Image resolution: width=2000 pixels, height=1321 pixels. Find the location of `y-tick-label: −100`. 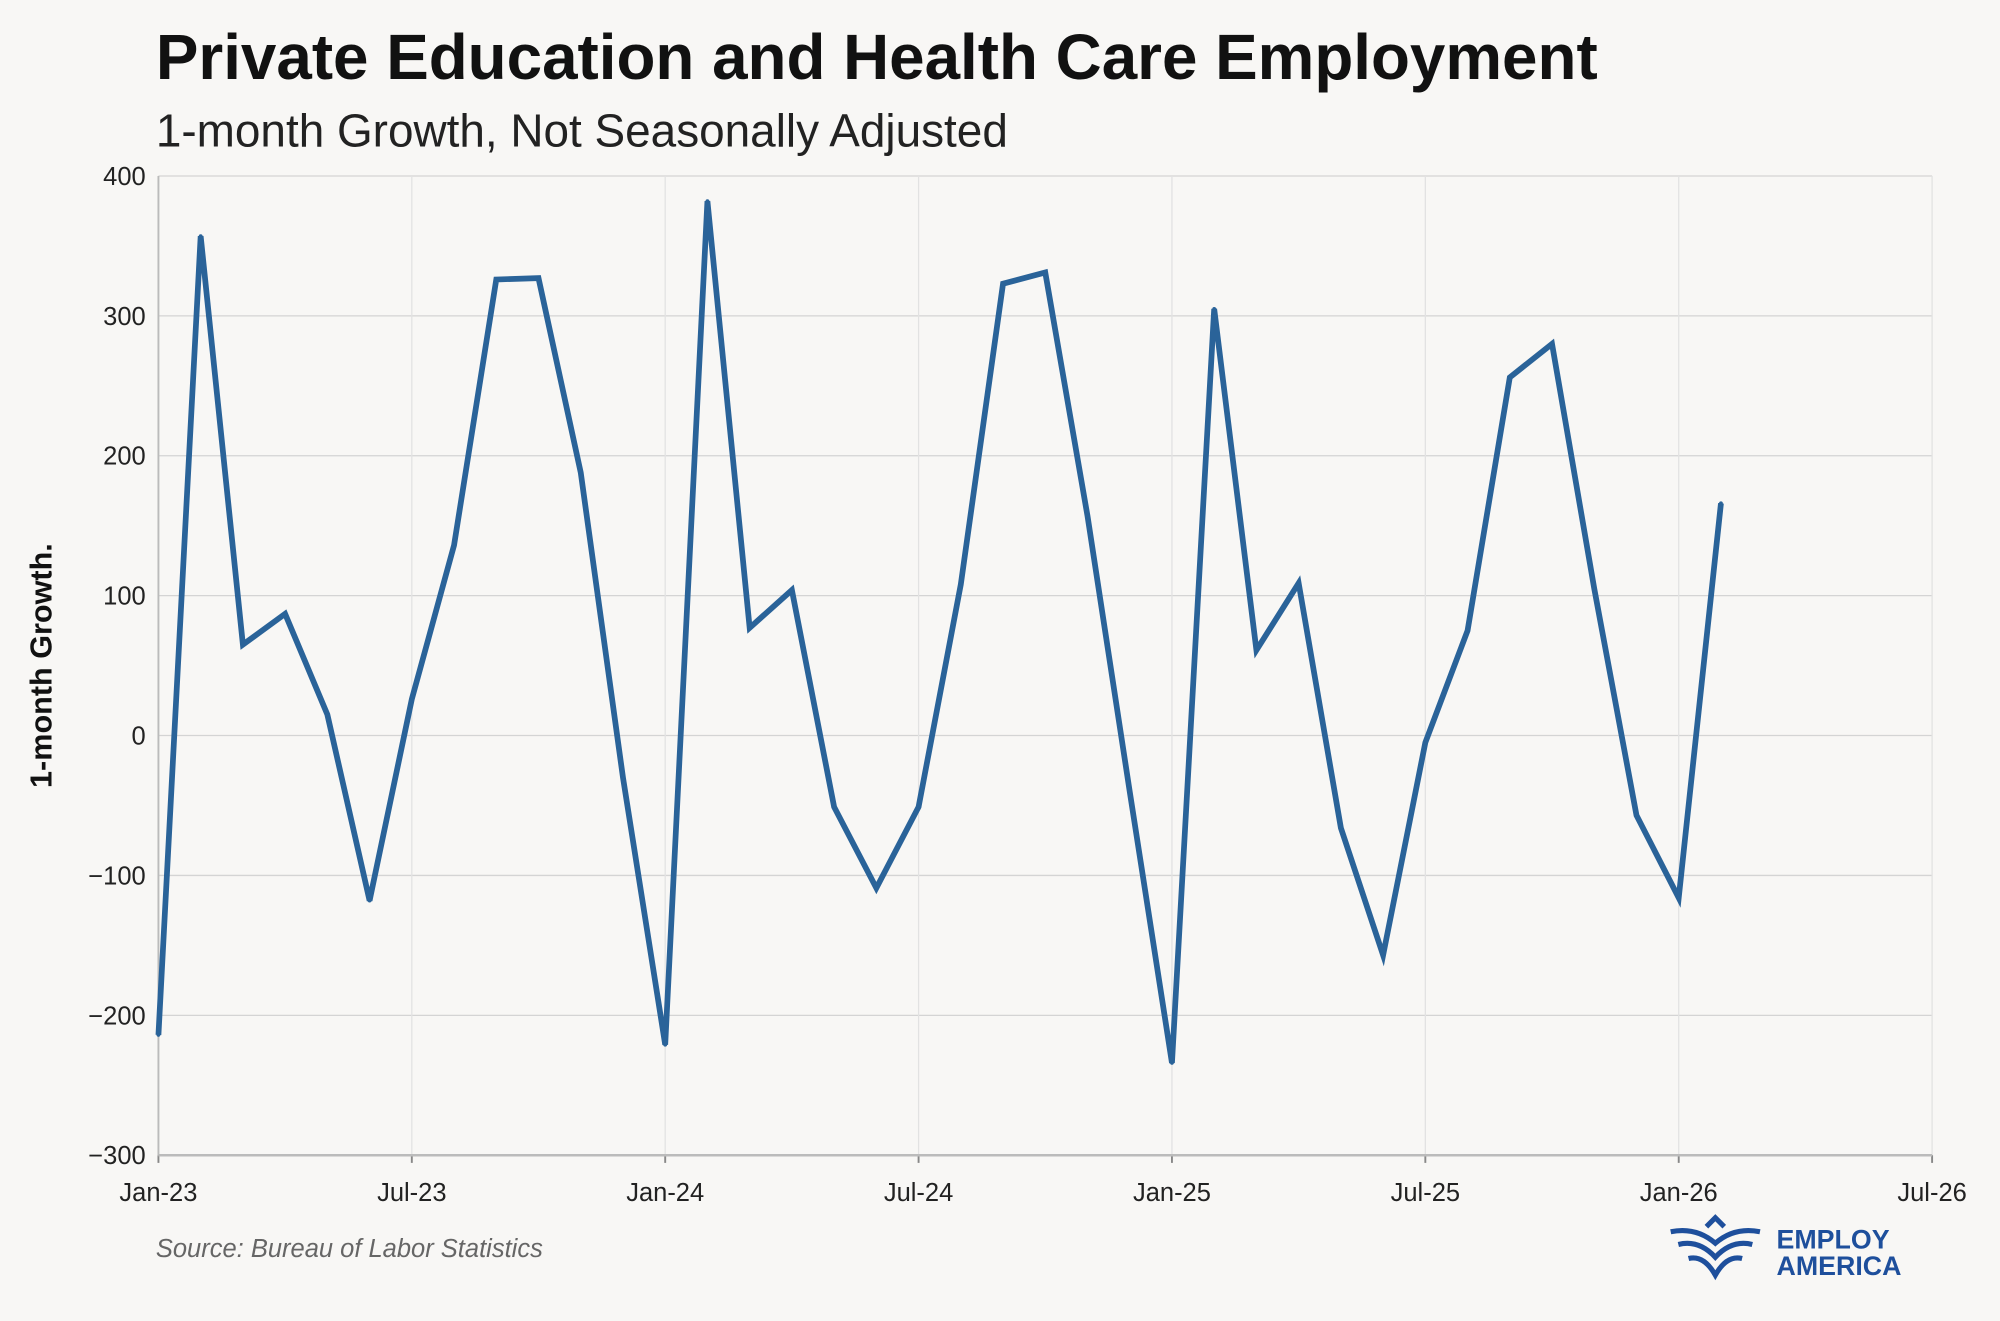

y-tick-label: −100 is located at coordinates (116, 876).